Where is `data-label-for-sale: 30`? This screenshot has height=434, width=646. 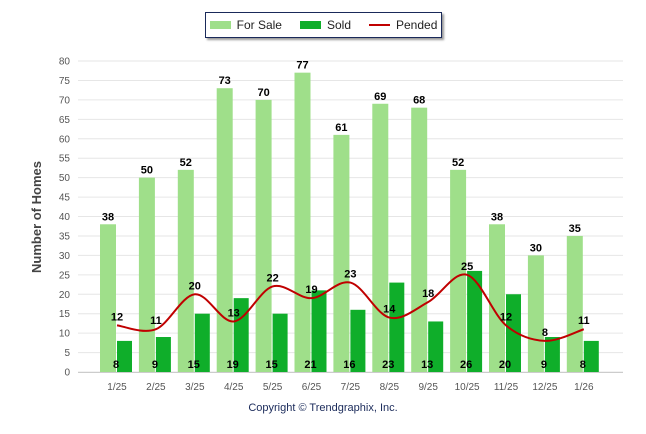
data-label-for-sale: 30 is located at coordinates (536, 248).